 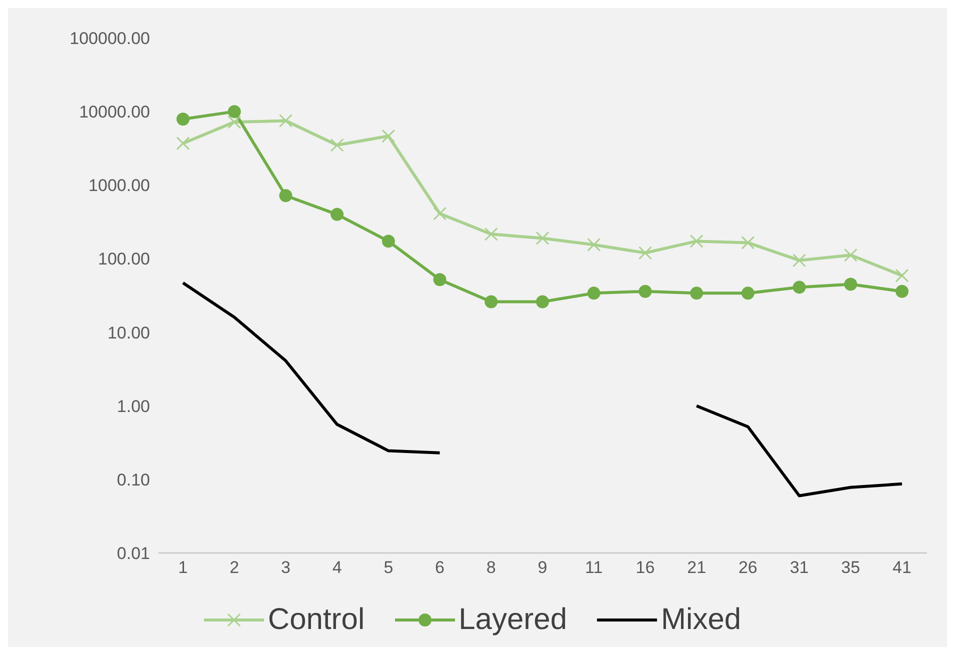 I want to click on y-tick-label: 0.10, so click(x=133, y=480).